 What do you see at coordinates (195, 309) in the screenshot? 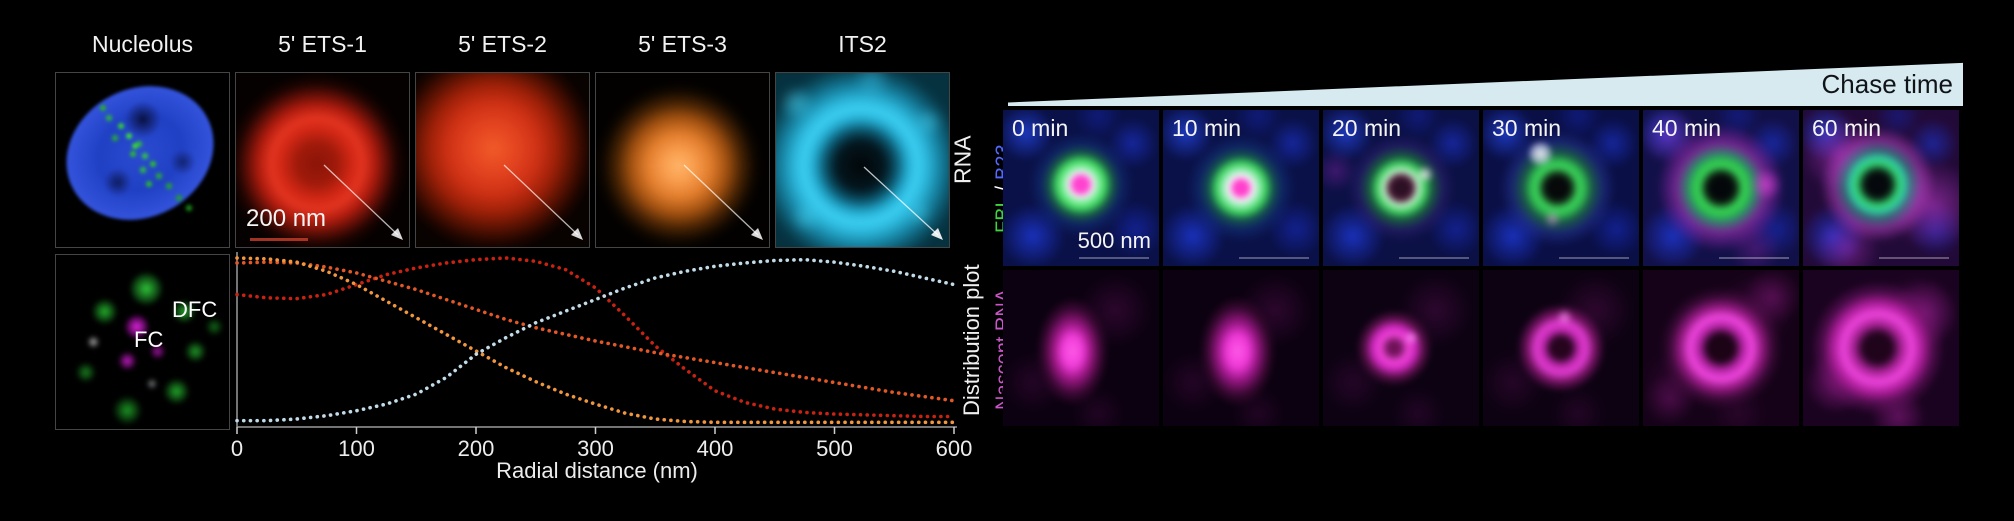
I see `dfc-label: DFC` at bounding box center [195, 309].